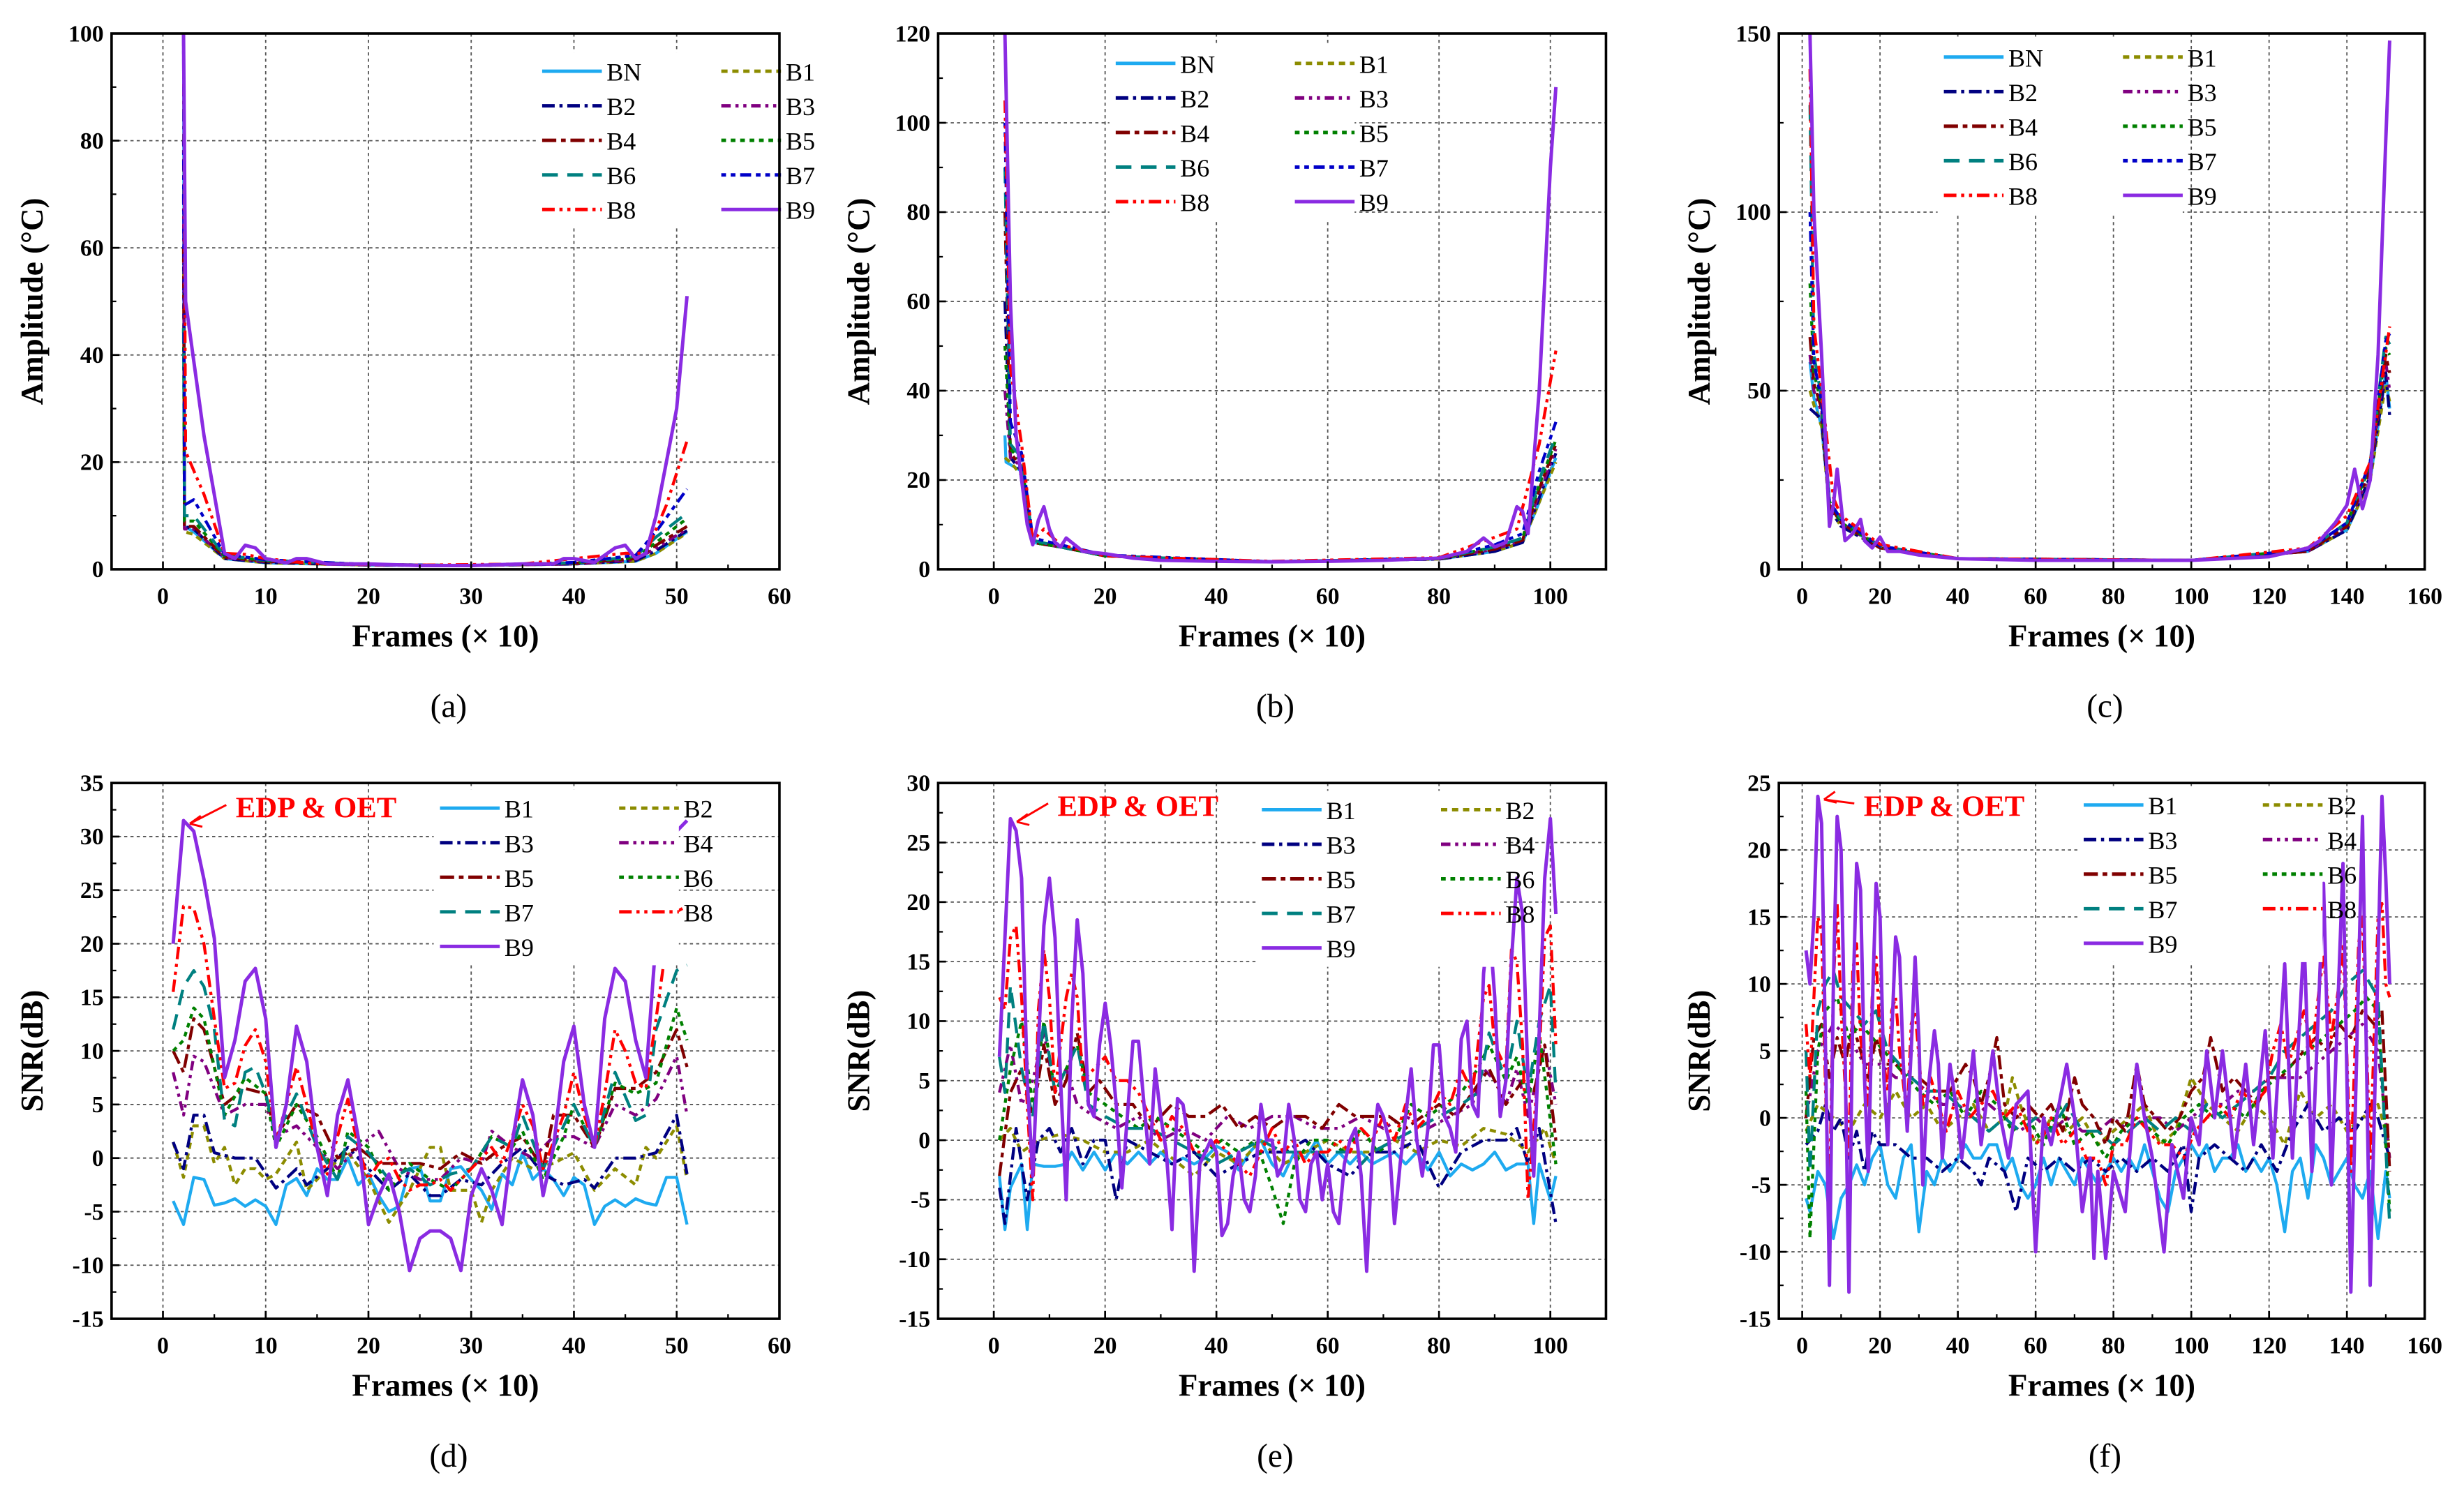 The height and width of the screenshot is (1489, 2464). I want to click on x-tick-label: 140, so click(2347, 1346).